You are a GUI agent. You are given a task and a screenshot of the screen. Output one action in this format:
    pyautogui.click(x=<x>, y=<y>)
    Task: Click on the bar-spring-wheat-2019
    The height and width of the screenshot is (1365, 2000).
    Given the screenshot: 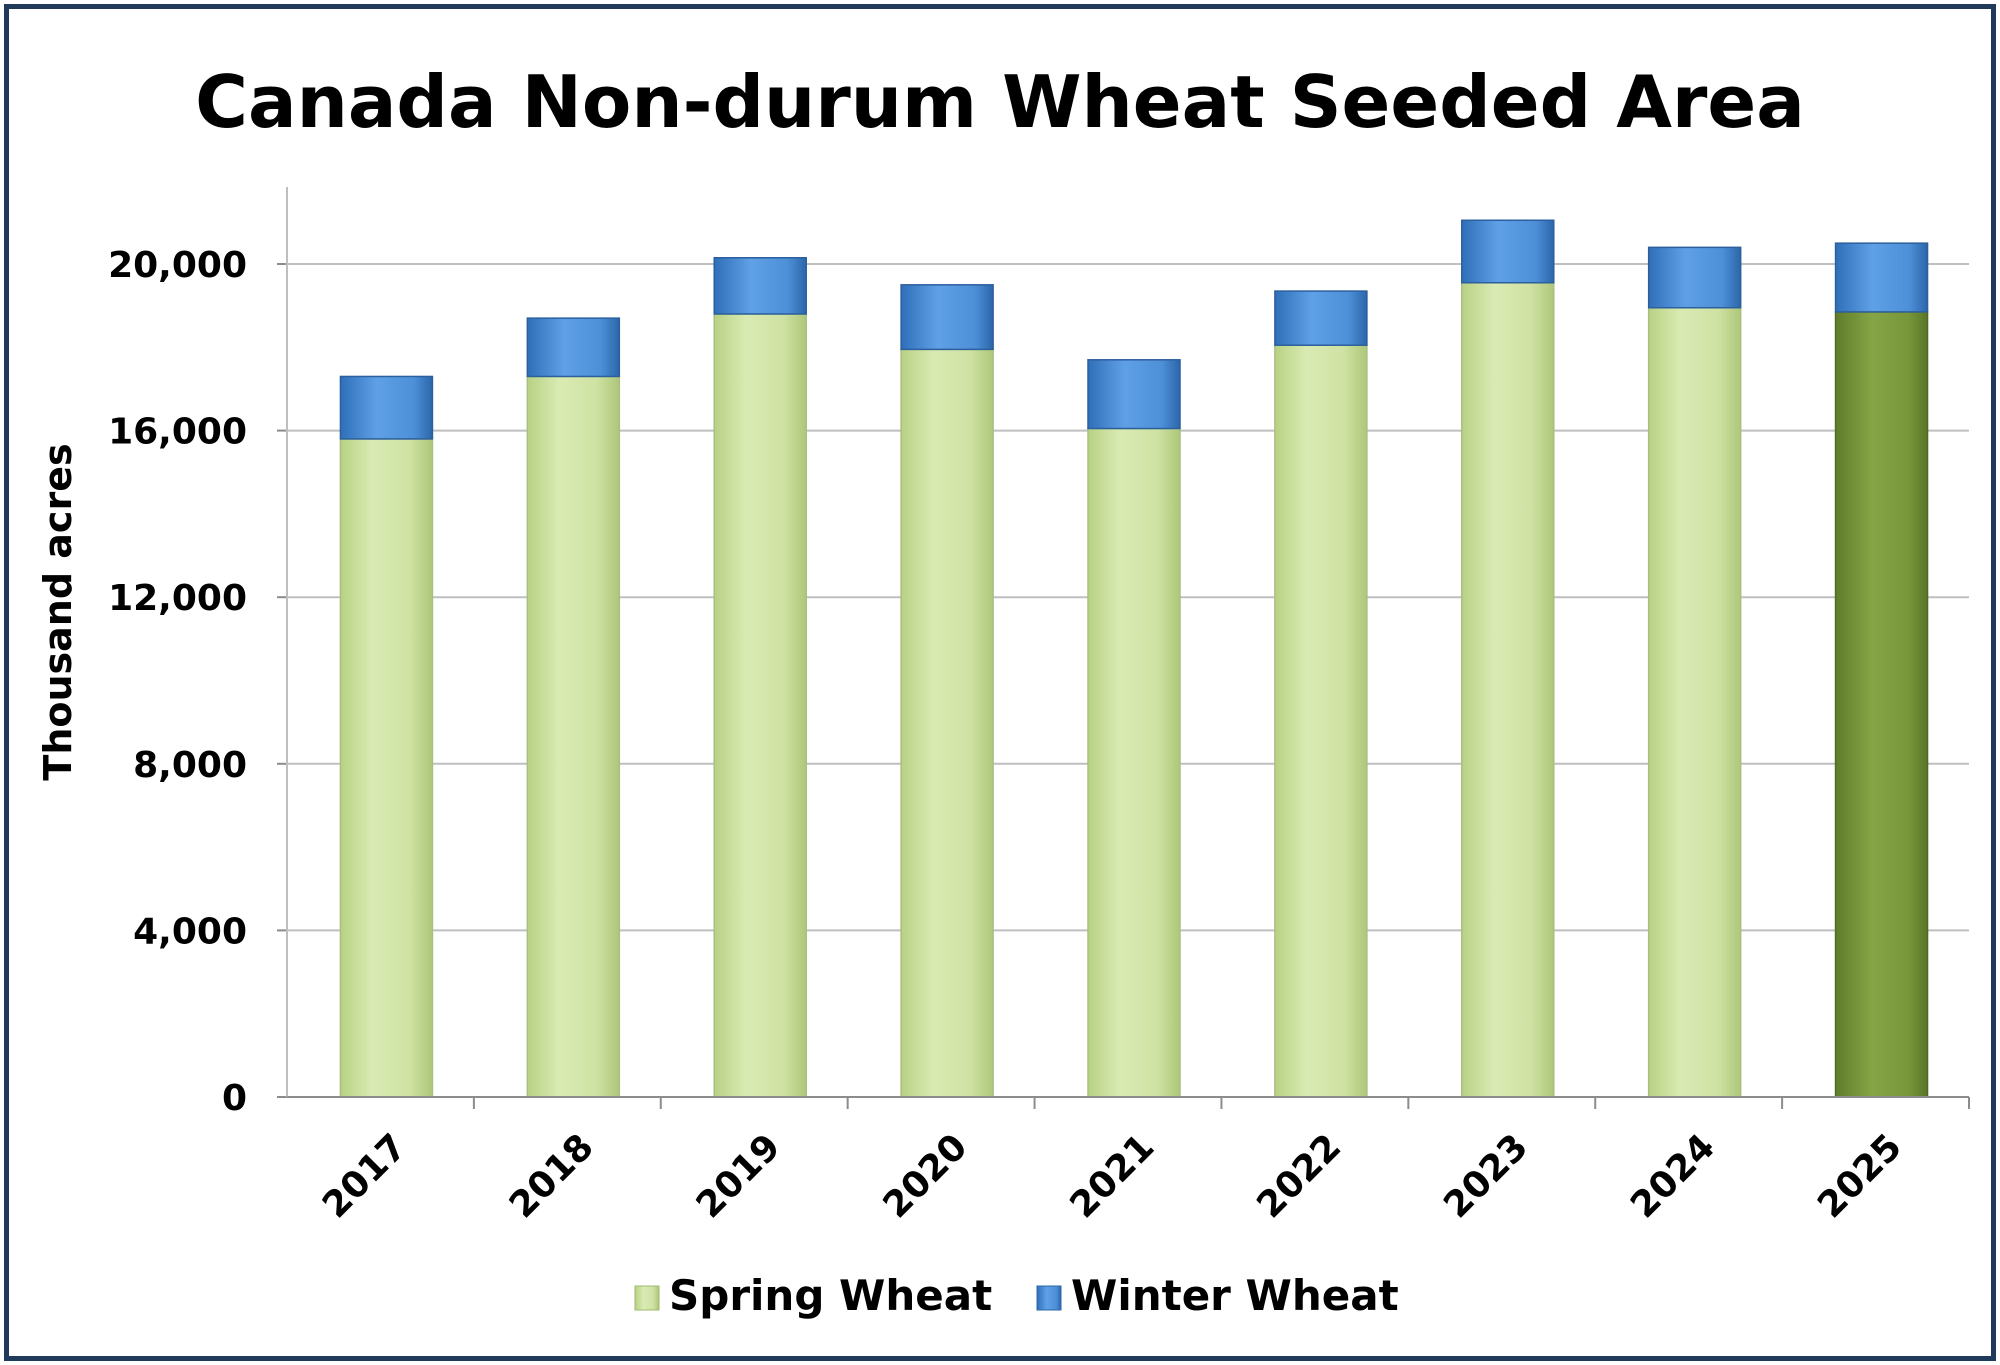 What is the action you would take?
    pyautogui.click(x=760, y=705)
    